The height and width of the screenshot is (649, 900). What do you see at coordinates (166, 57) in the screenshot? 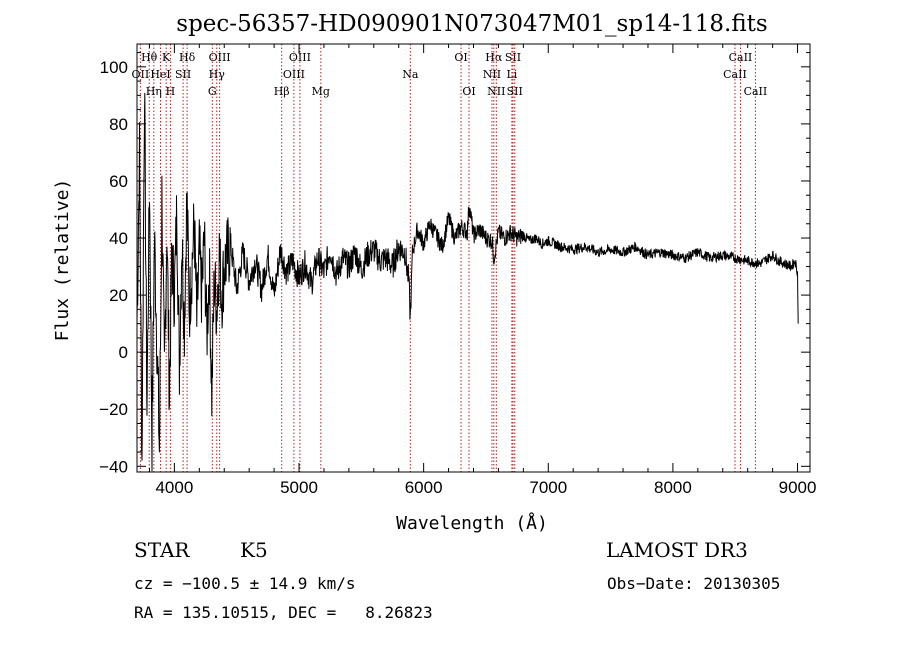
I see `spectral-line-label: K` at bounding box center [166, 57].